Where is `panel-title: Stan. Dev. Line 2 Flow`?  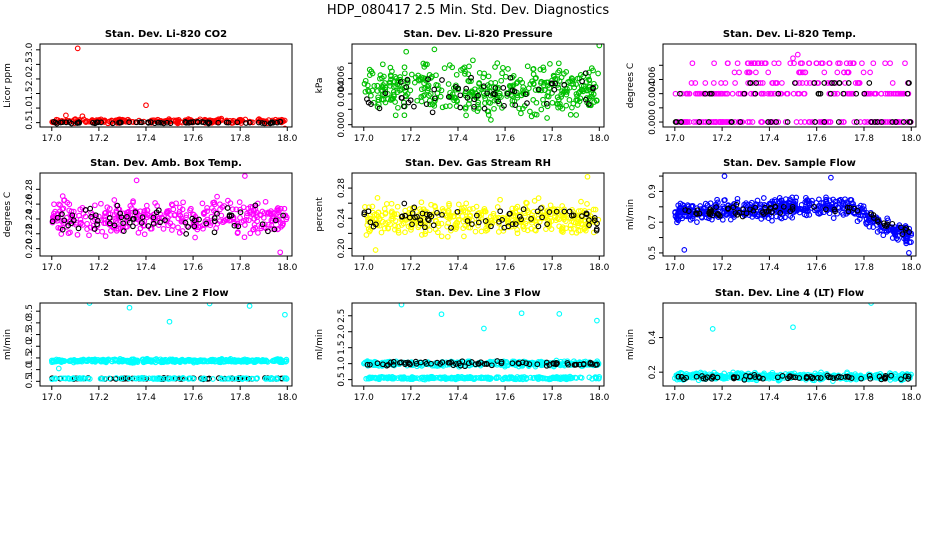
panel-title: Stan. Dev. Line 2 Flow is located at coordinates (165, 293).